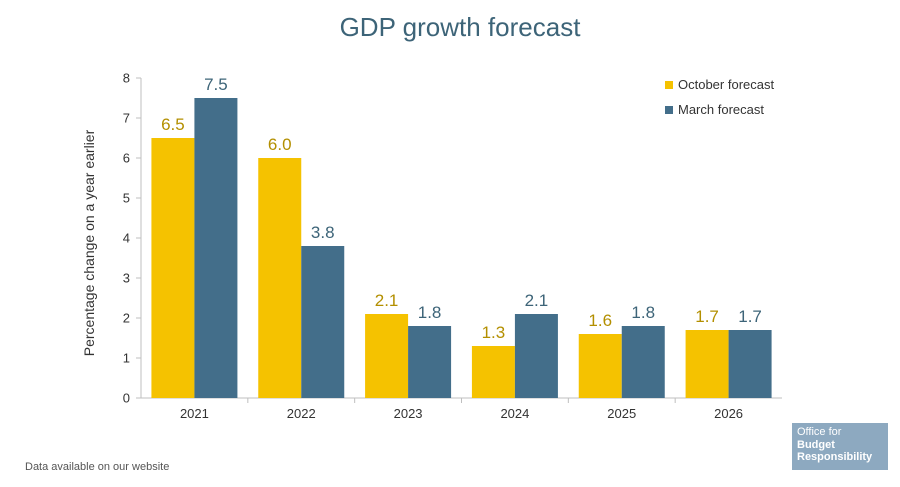 The height and width of the screenshot is (487, 900). I want to click on x-tick-label: 2025, so click(621, 413).